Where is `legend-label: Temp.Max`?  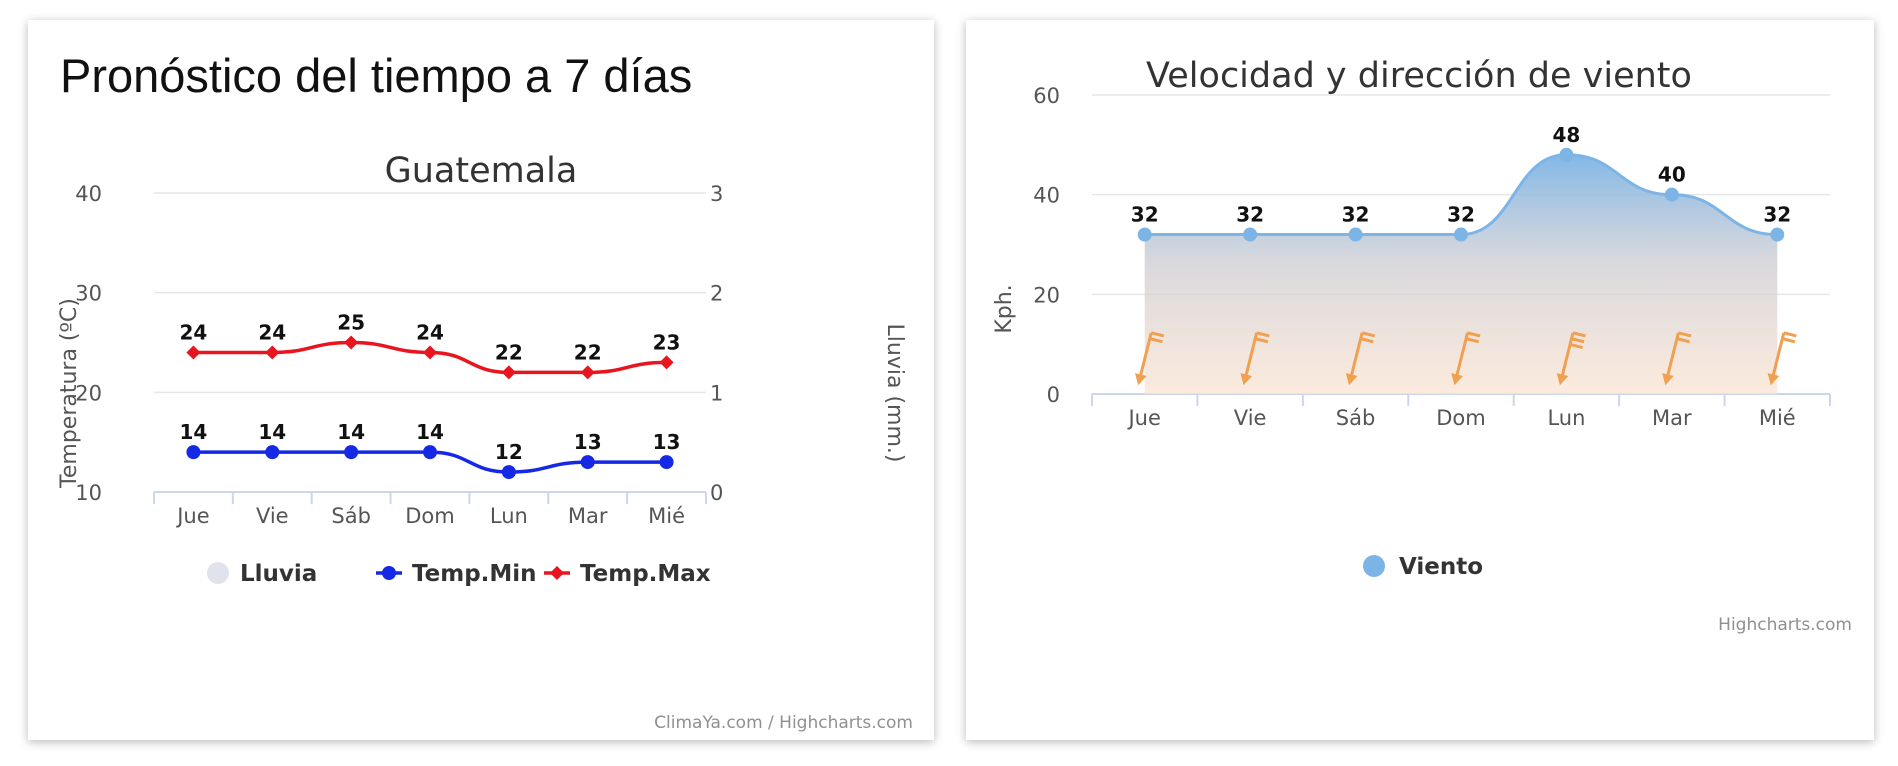 legend-label: Temp.Max is located at coordinates (645, 574).